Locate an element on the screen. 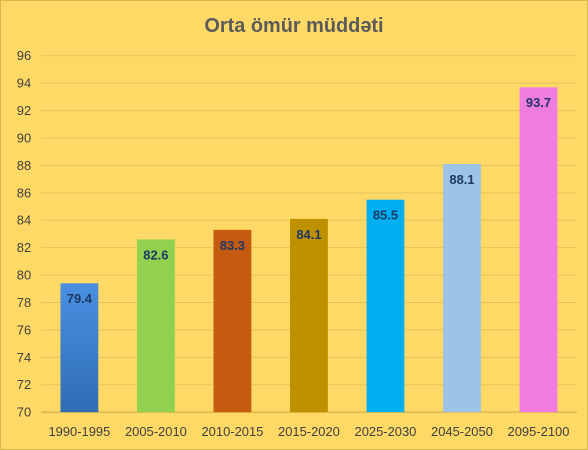 Image resolution: width=588 pixels, height=450 pixels. data-label: 82.6 is located at coordinates (155, 254).